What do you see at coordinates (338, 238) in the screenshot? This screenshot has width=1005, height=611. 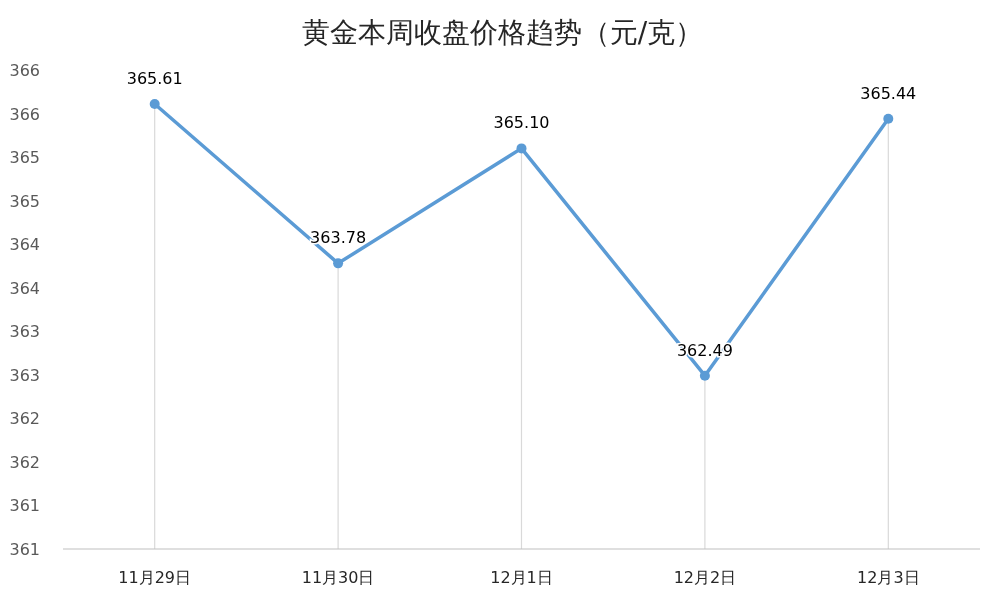 I see `text: 363.78` at bounding box center [338, 238].